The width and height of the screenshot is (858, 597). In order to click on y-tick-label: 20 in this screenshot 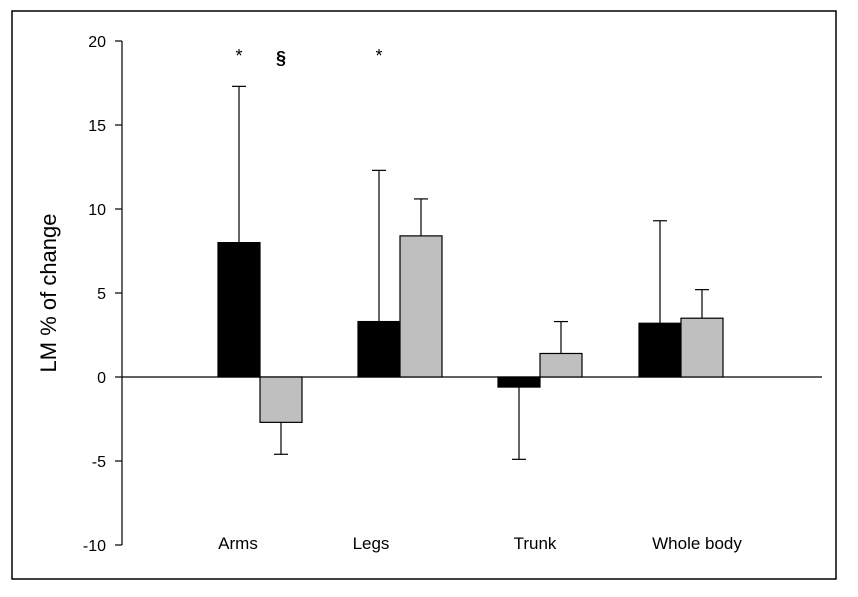, I will do `click(97, 42)`.